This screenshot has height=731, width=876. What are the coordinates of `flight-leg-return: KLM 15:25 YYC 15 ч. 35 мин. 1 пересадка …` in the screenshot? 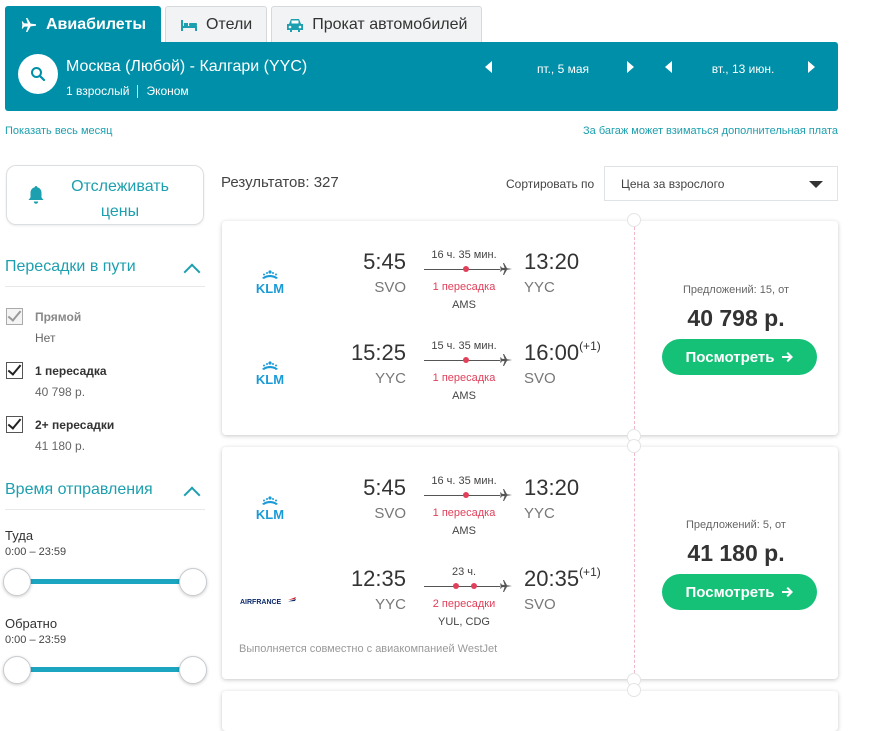 It's located at (428, 374).